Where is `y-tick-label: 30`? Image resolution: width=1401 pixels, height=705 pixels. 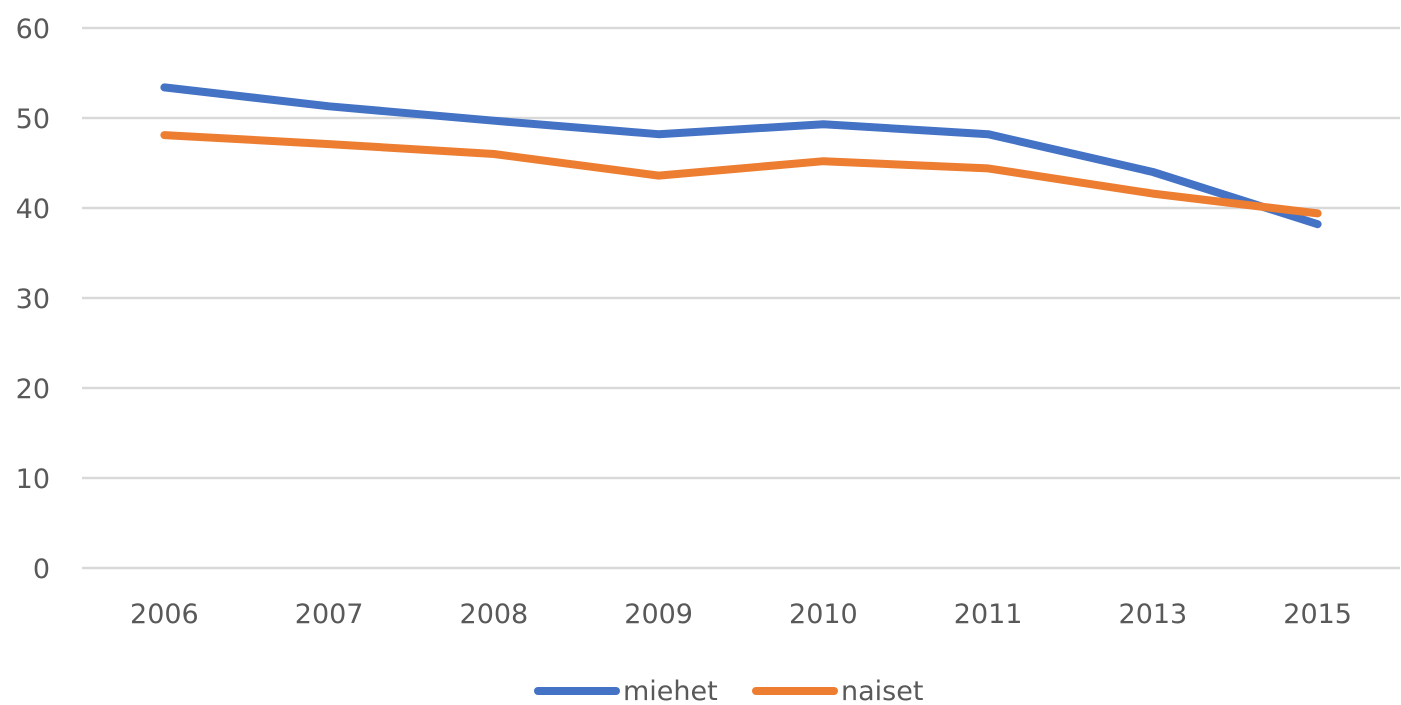 y-tick-label: 30 is located at coordinates (33, 299).